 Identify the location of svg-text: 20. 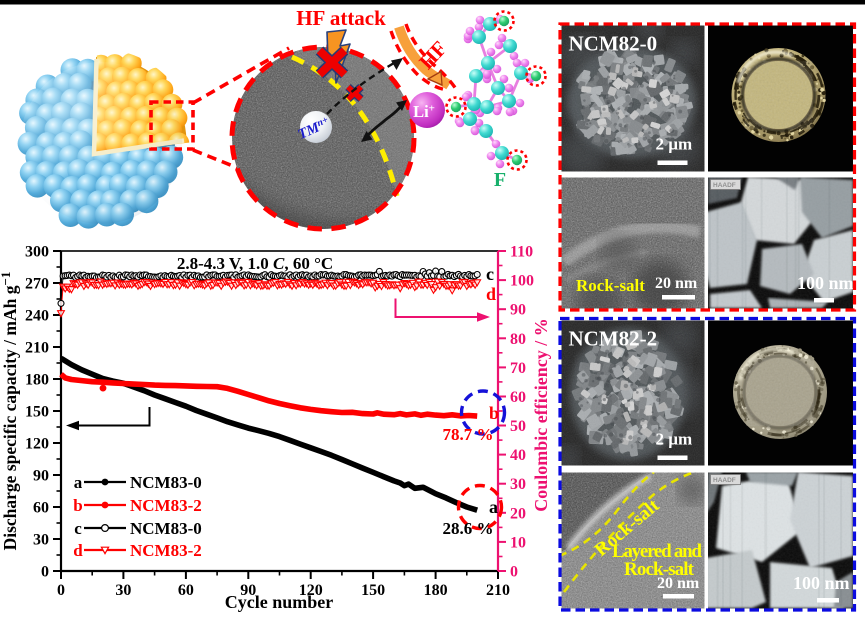
(518, 513).